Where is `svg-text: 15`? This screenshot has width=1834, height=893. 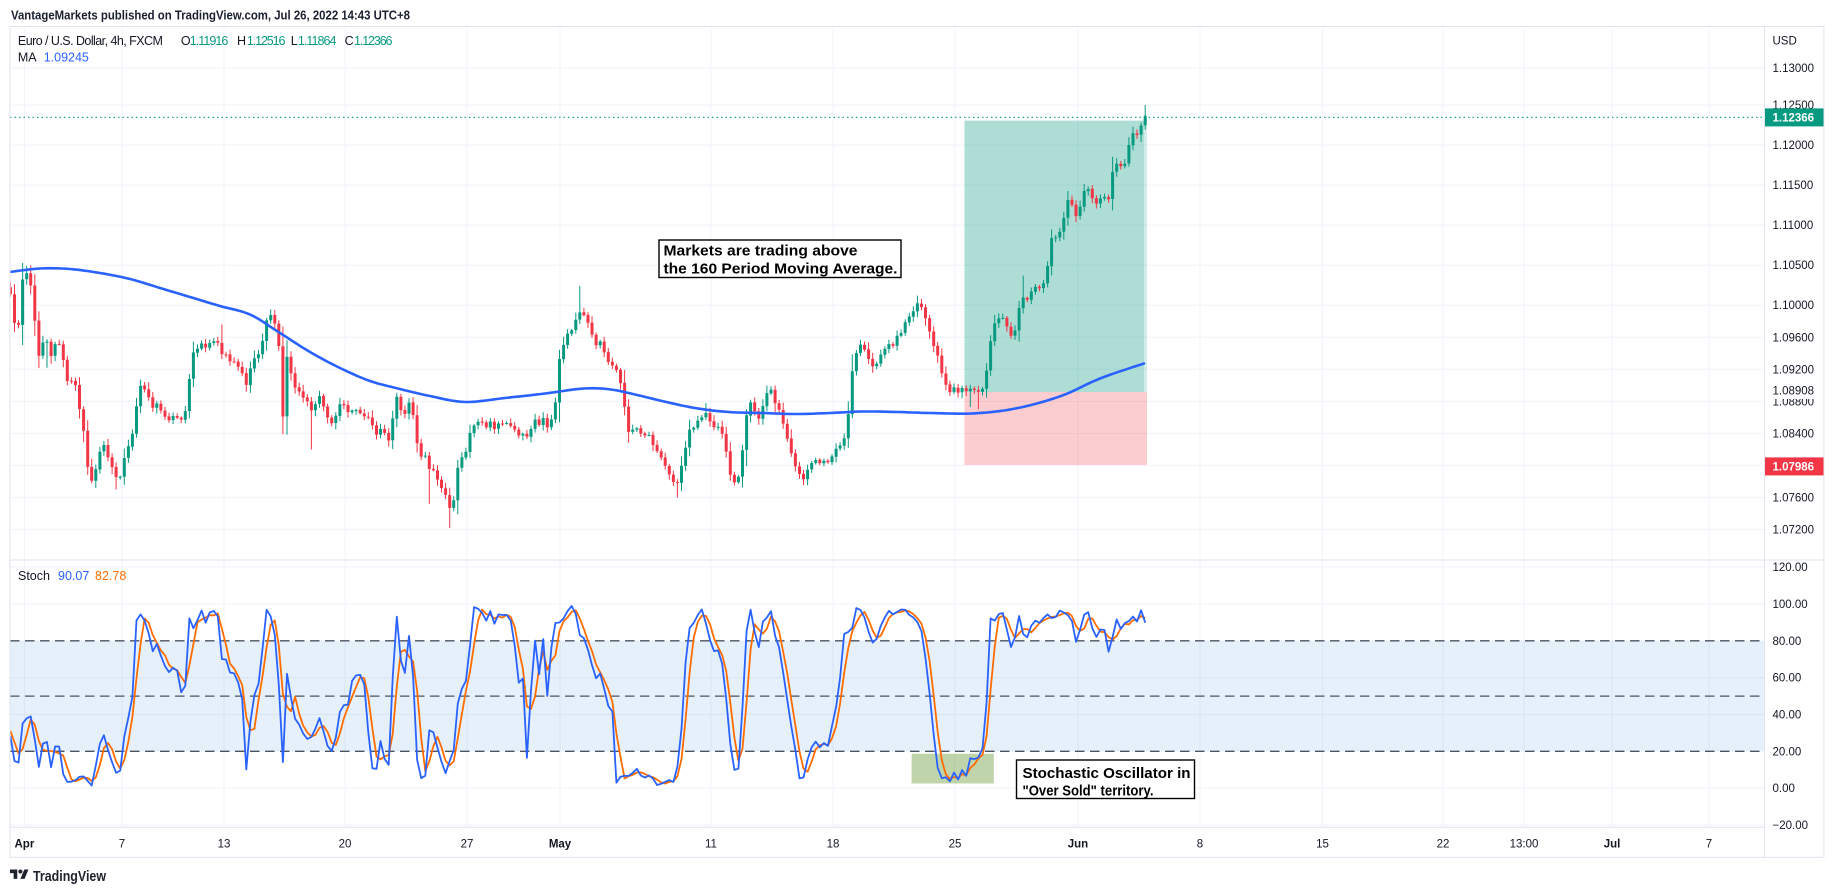
svg-text: 15 is located at coordinates (1322, 845).